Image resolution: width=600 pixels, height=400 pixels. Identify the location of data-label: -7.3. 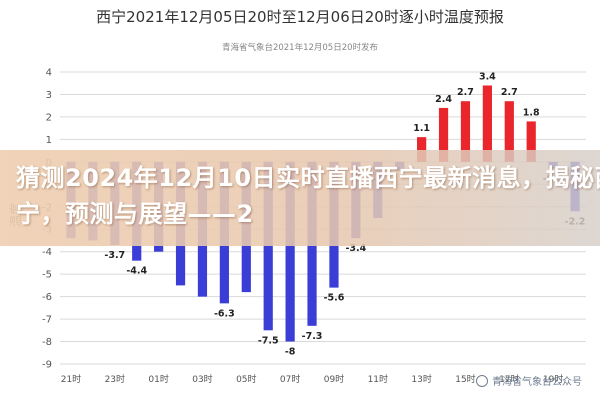
(312, 336).